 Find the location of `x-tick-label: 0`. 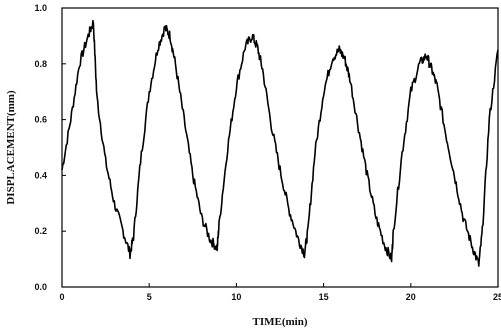

x-tick-label: 0 is located at coordinates (61, 297).